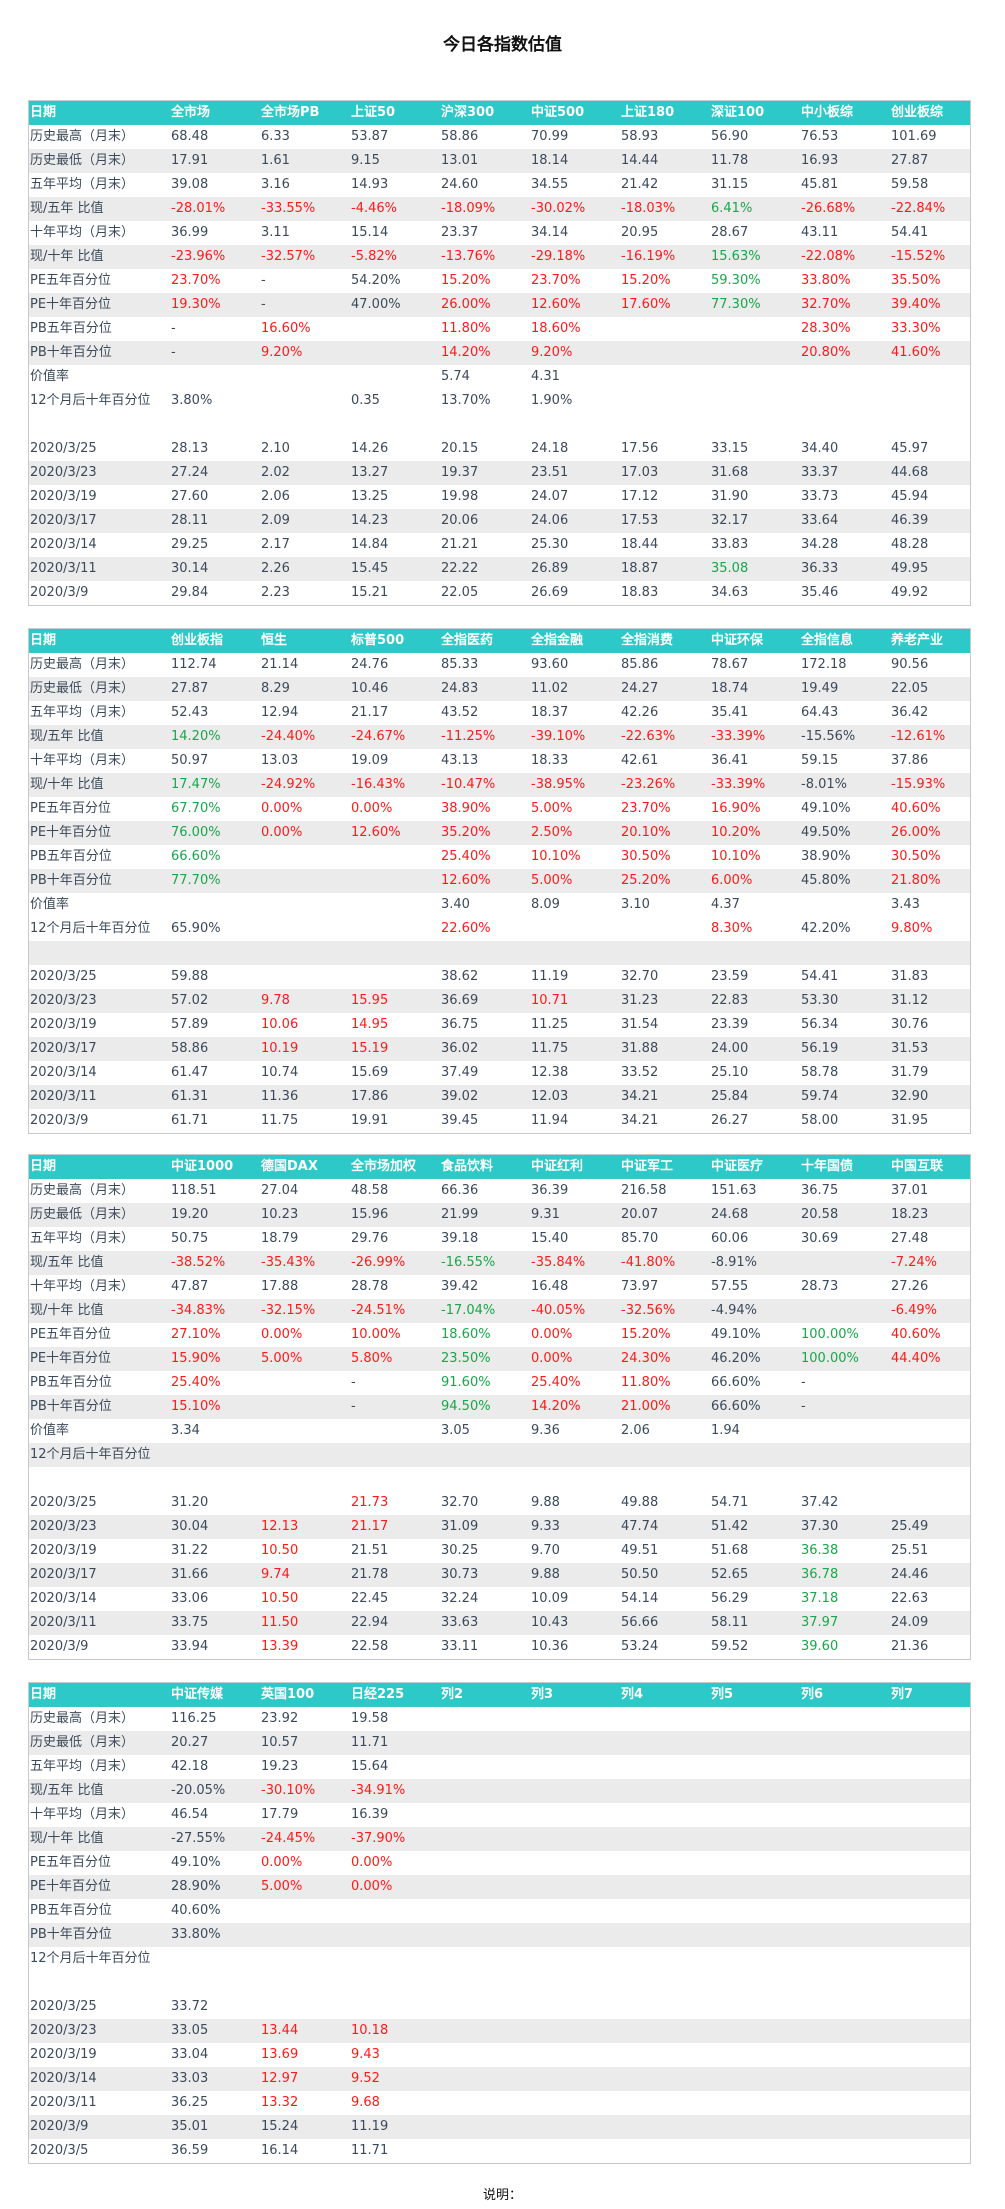 Image resolution: width=1005 pixels, height=2209 pixels. I want to click on table-cell: 2.09, so click(275, 520).